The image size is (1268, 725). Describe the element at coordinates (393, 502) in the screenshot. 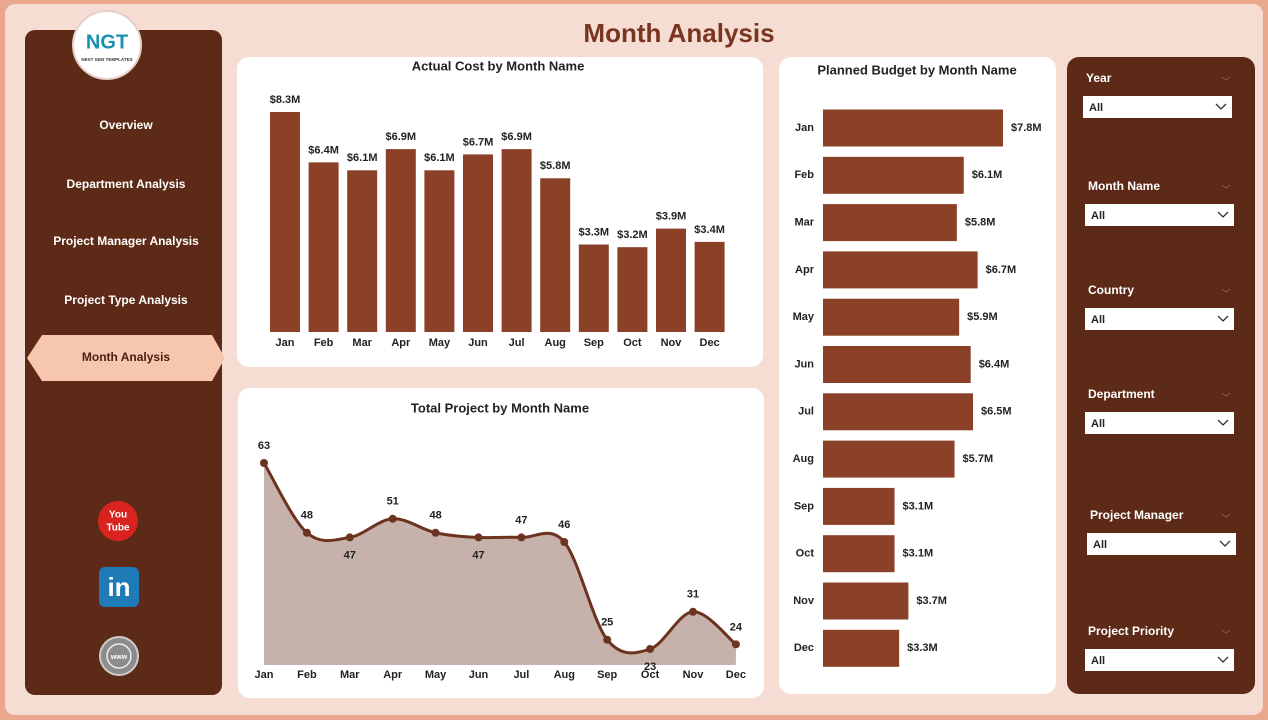

I see `data-label: 51` at that location.